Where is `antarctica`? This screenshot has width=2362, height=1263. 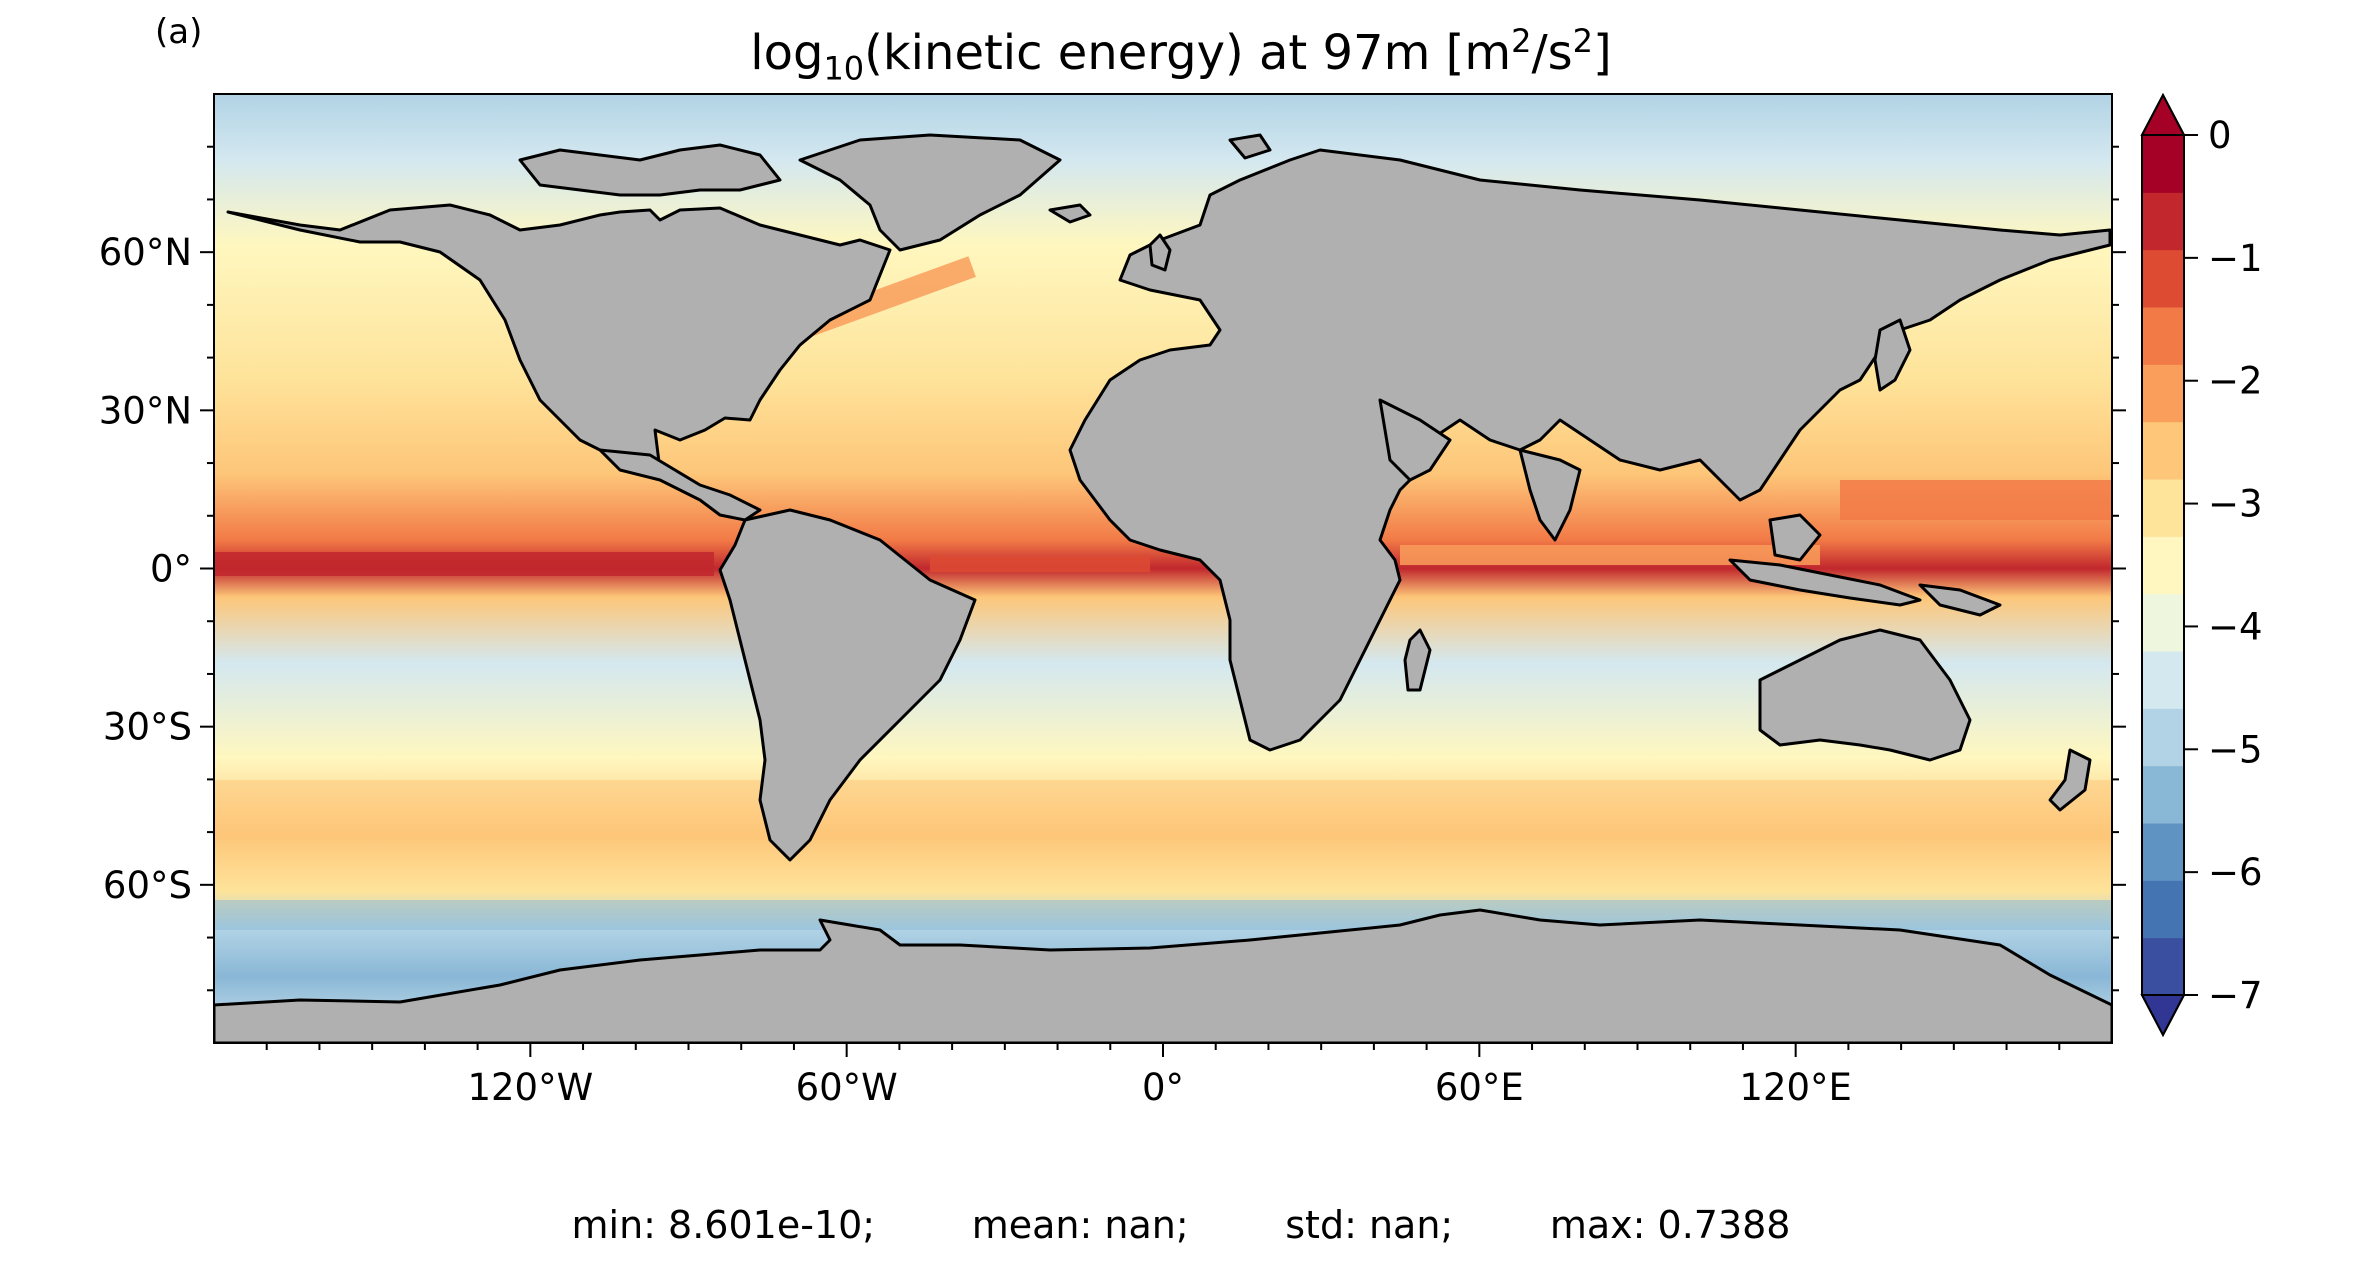 antarctica is located at coordinates (1163, 975).